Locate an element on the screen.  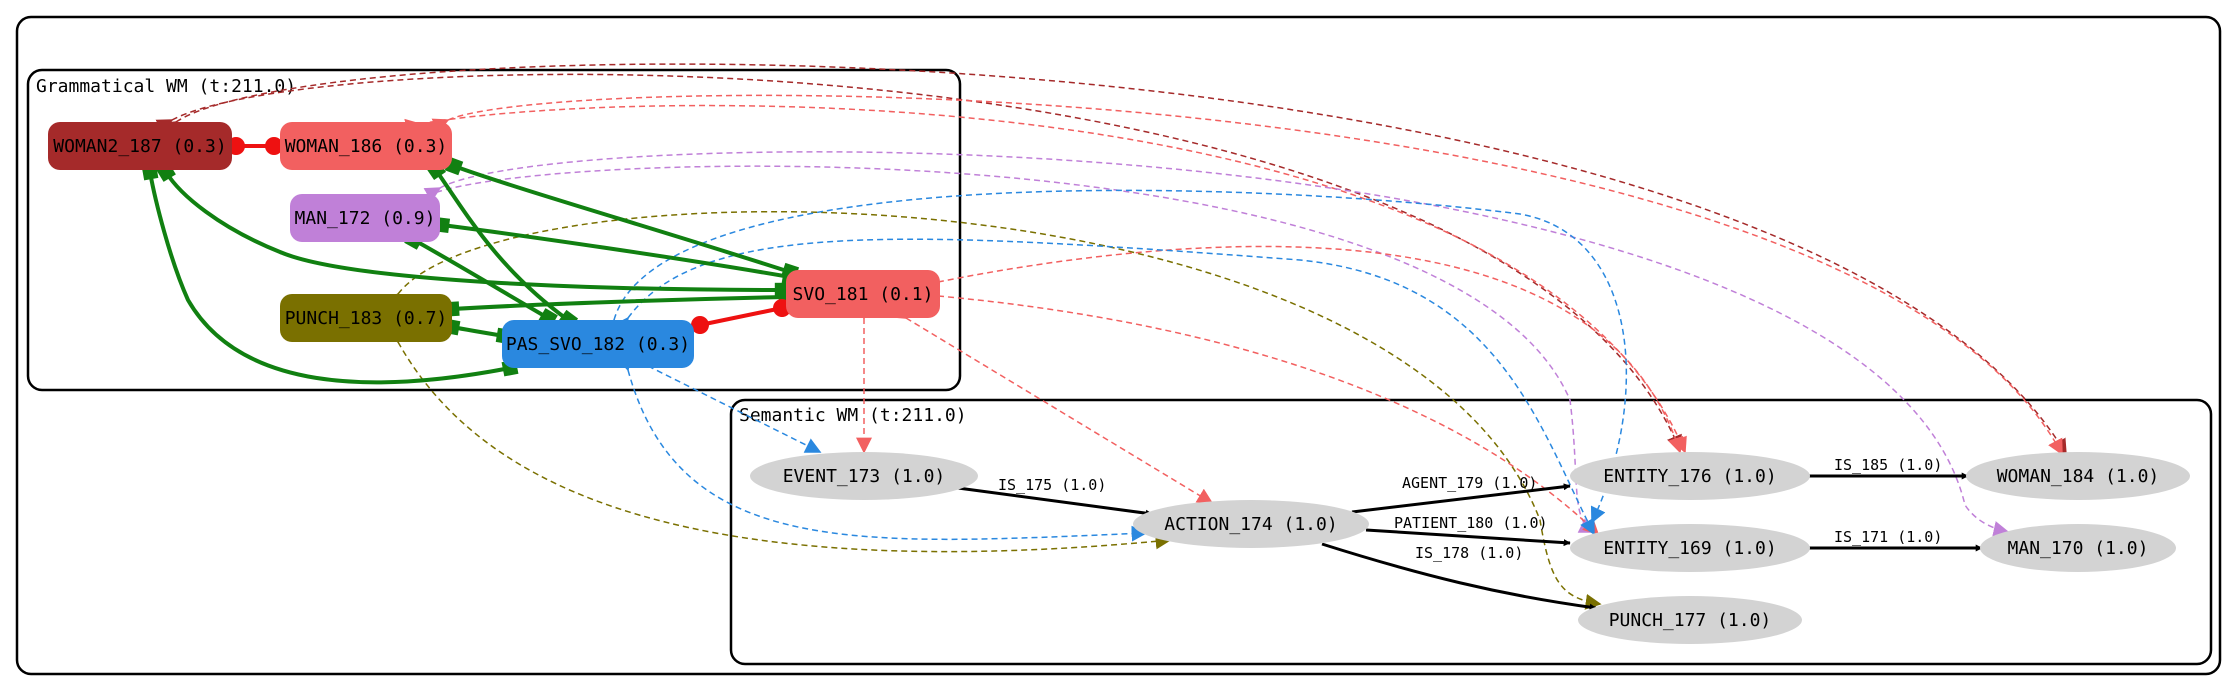
edge-label-patient-180: PATIENT_180 (1.0) is located at coordinates (1471, 523).